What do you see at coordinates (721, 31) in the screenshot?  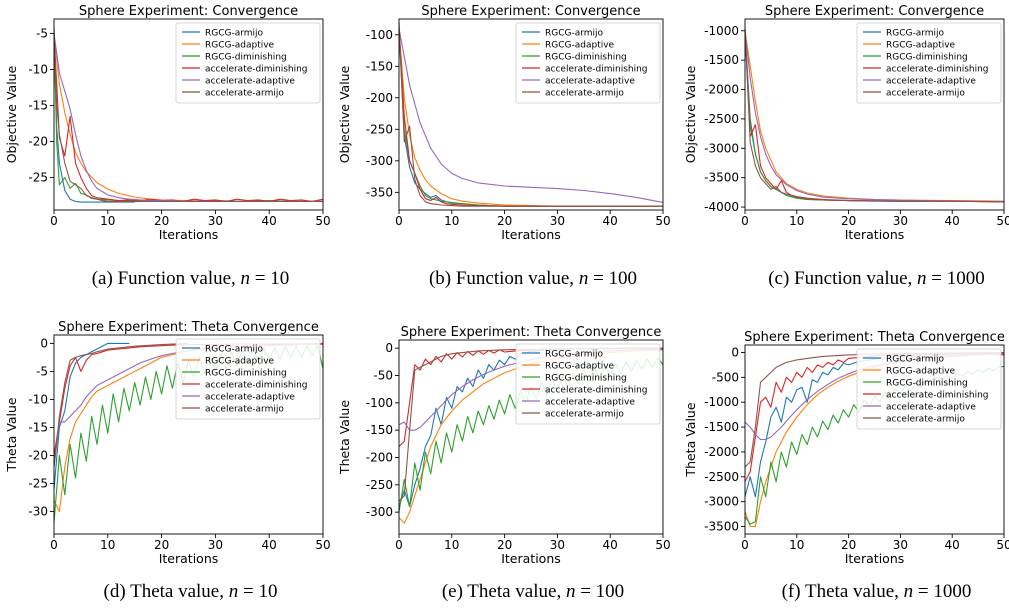 I see `y-tick-label: -1000` at bounding box center [721, 31].